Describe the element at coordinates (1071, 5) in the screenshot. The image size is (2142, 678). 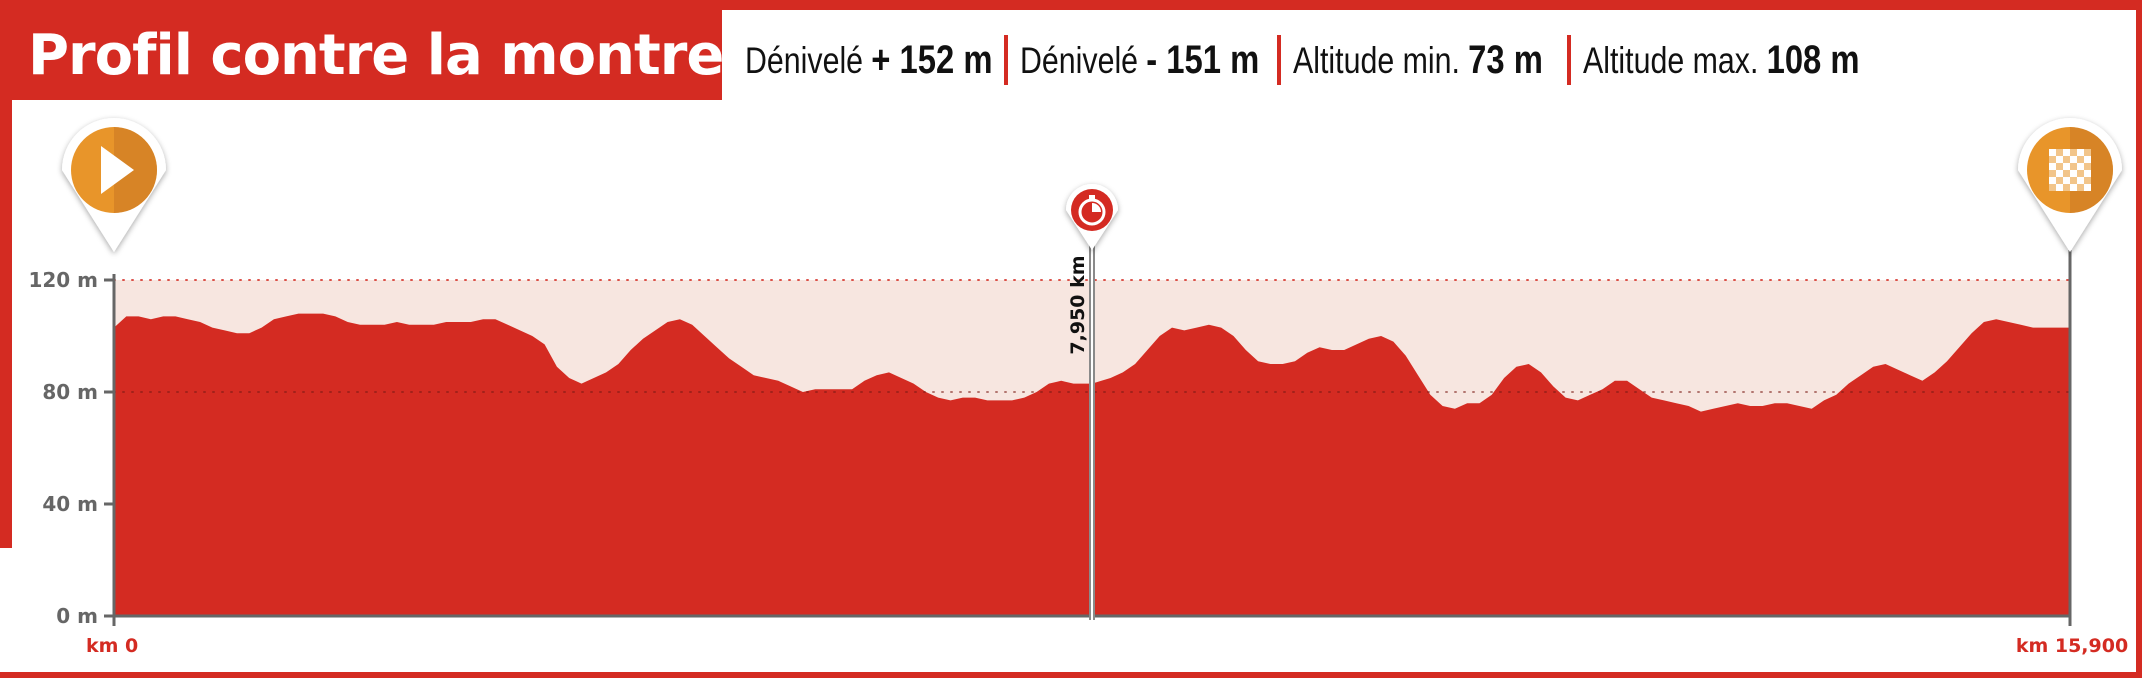
I see `frame-top-border` at that location.